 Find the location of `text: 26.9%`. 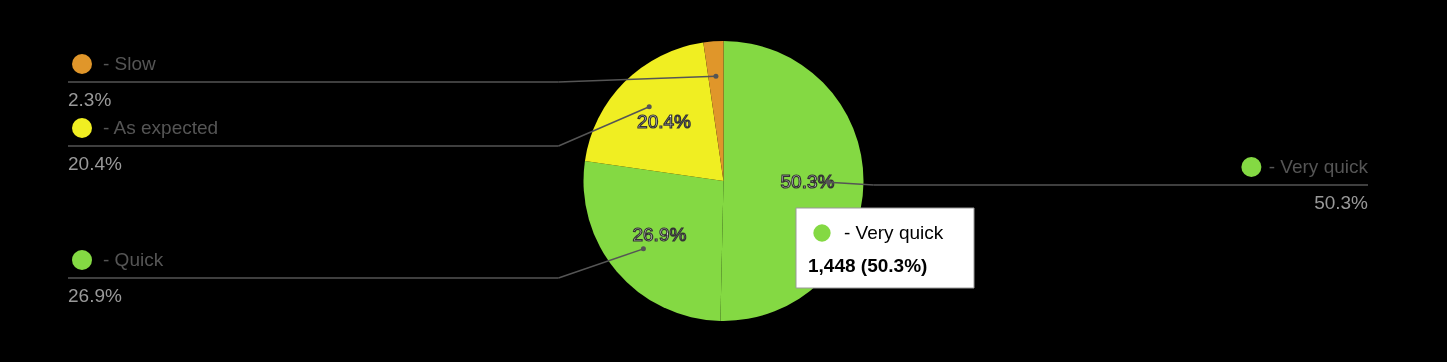

text: 26.9% is located at coordinates (95, 295).